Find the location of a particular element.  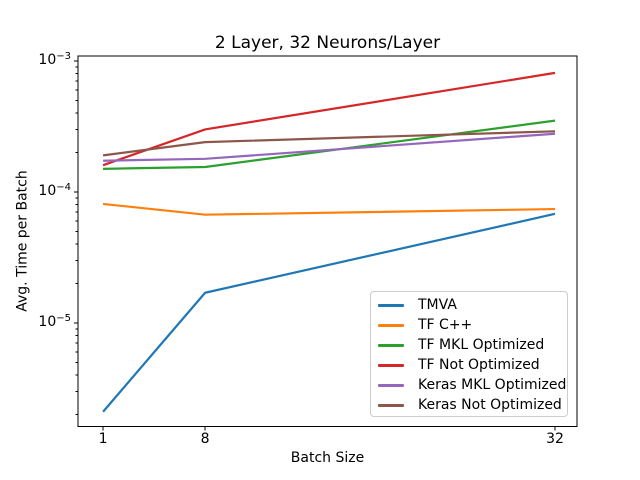

series-line-keras-mkl-optimized is located at coordinates (329, 147).